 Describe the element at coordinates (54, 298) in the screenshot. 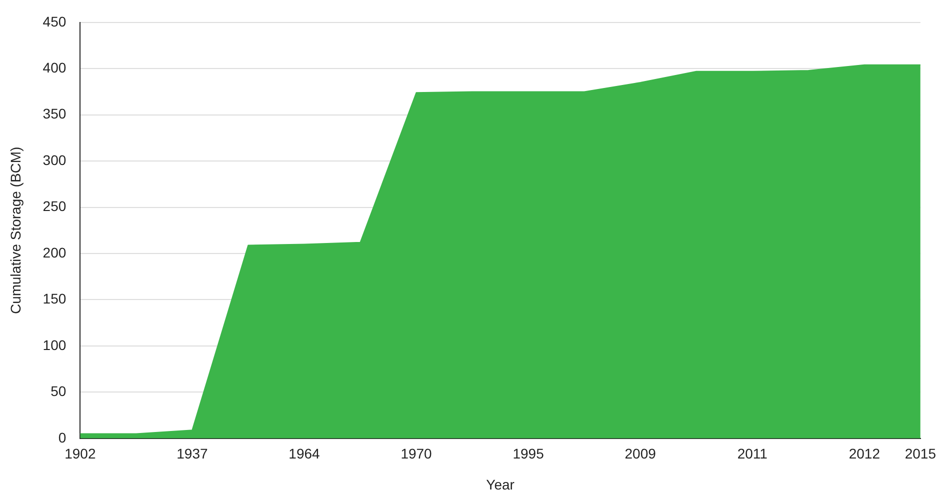

I see `y-tick-label: 150` at that location.